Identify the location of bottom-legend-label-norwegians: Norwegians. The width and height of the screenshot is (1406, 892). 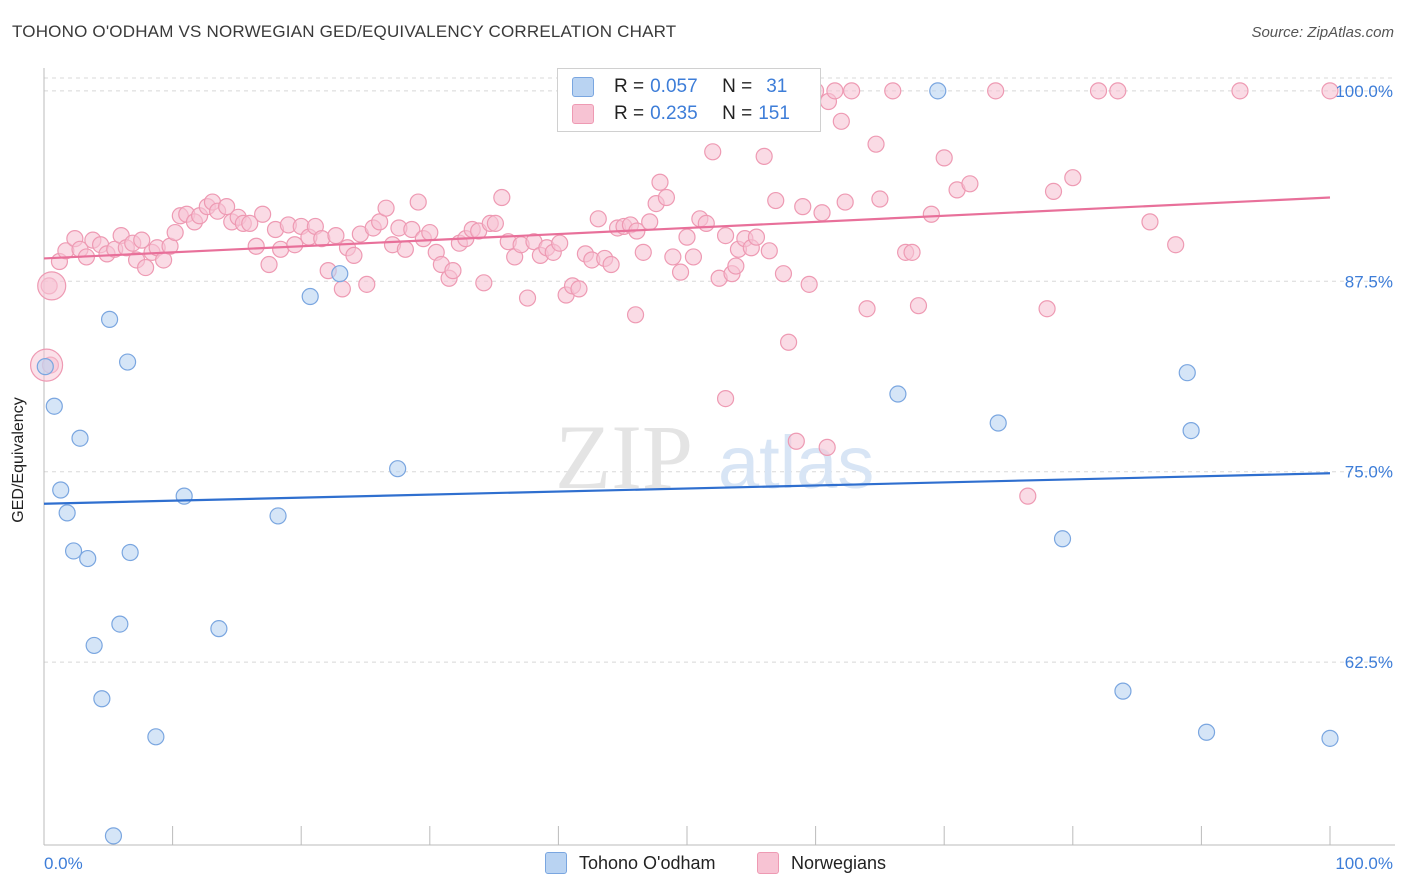
(839, 862).